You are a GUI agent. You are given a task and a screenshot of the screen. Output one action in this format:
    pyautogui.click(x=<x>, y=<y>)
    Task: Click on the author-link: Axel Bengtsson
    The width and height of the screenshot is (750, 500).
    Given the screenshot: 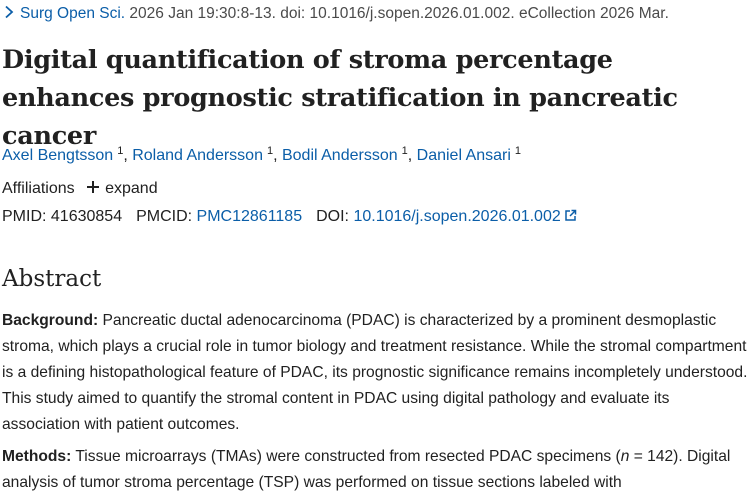 What is the action you would take?
    pyautogui.click(x=58, y=155)
    